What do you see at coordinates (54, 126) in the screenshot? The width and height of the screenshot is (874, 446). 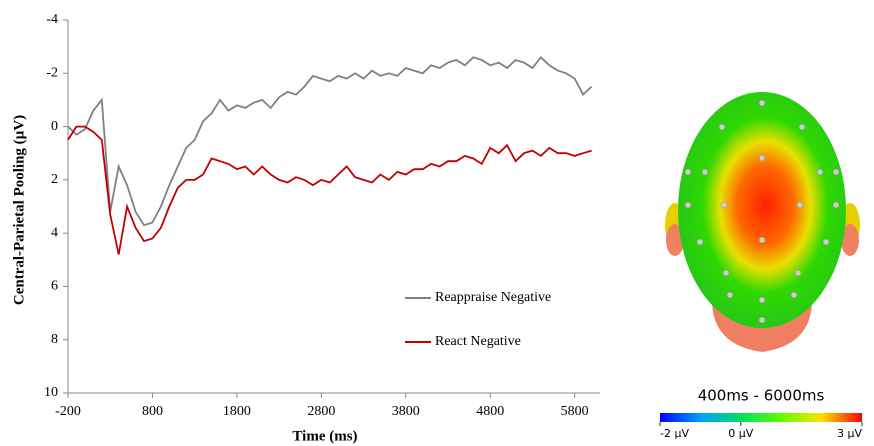 I see `y-tick-label: 0` at bounding box center [54, 126].